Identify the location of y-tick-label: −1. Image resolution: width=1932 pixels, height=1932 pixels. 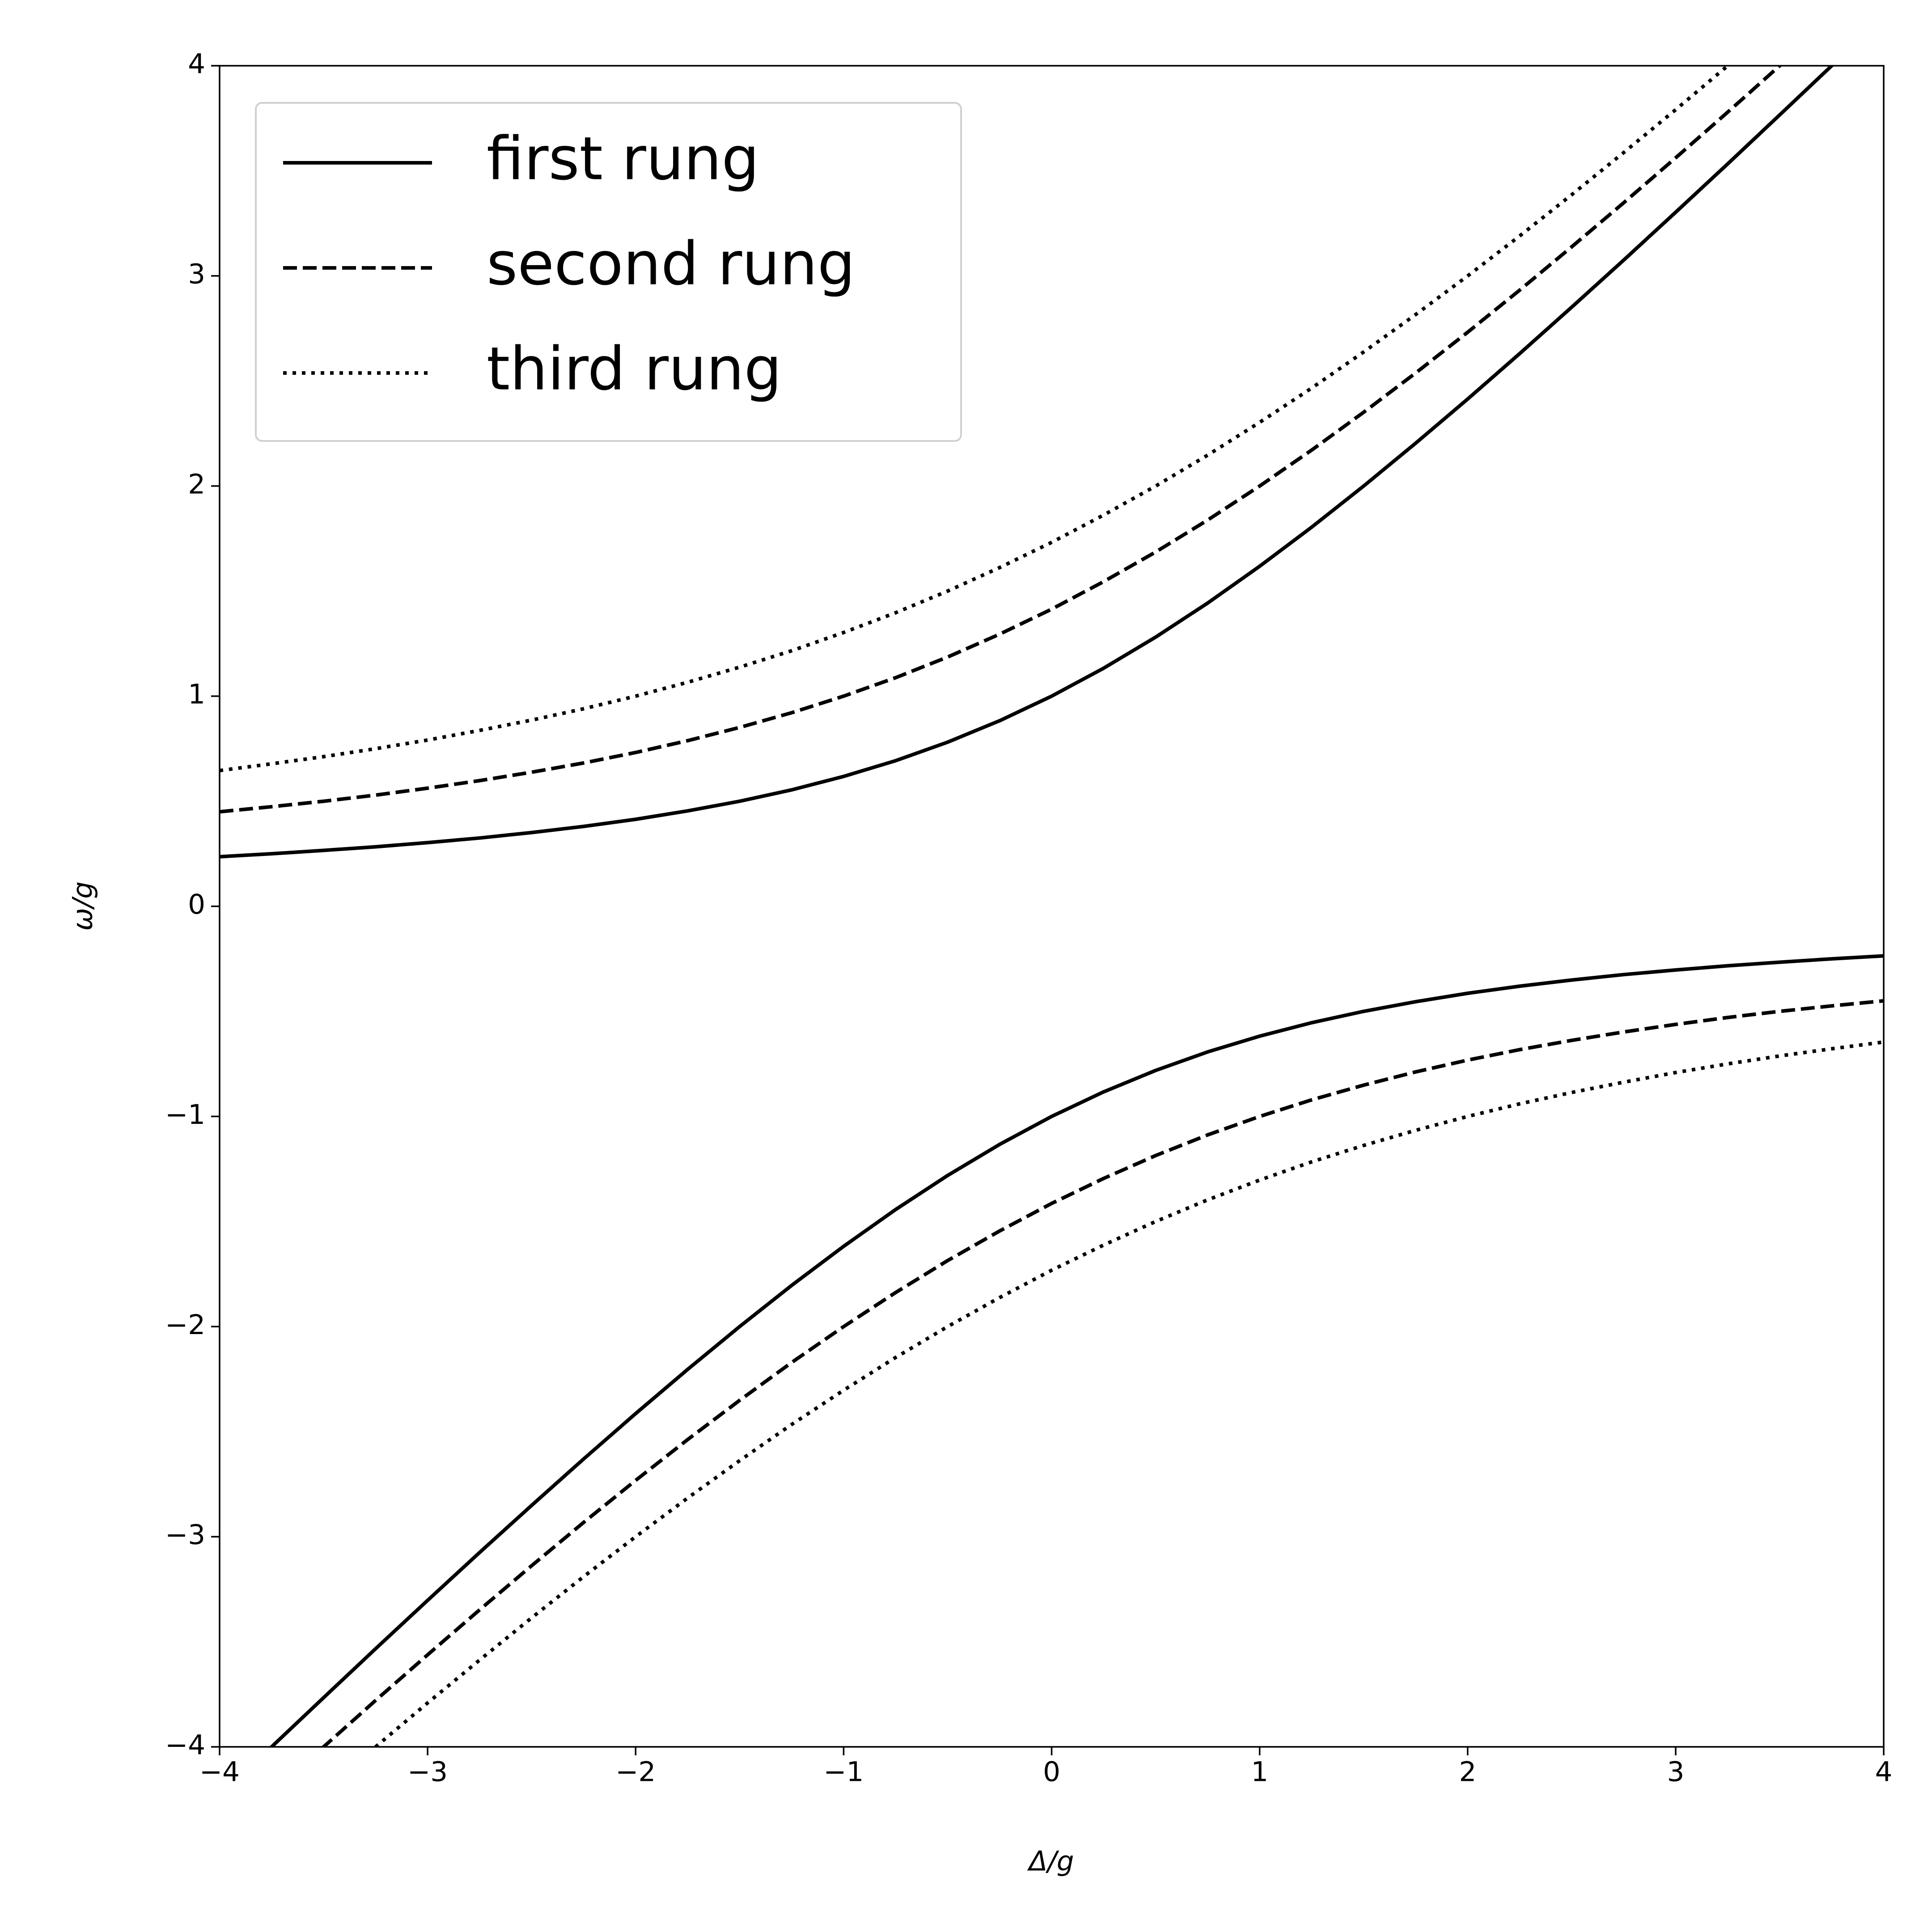
(185, 1115).